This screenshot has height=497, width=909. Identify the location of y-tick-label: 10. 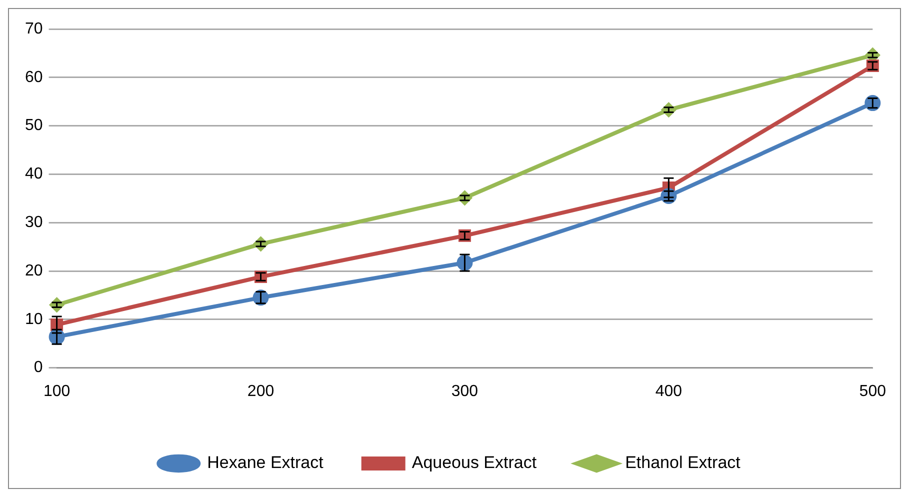
(34, 319).